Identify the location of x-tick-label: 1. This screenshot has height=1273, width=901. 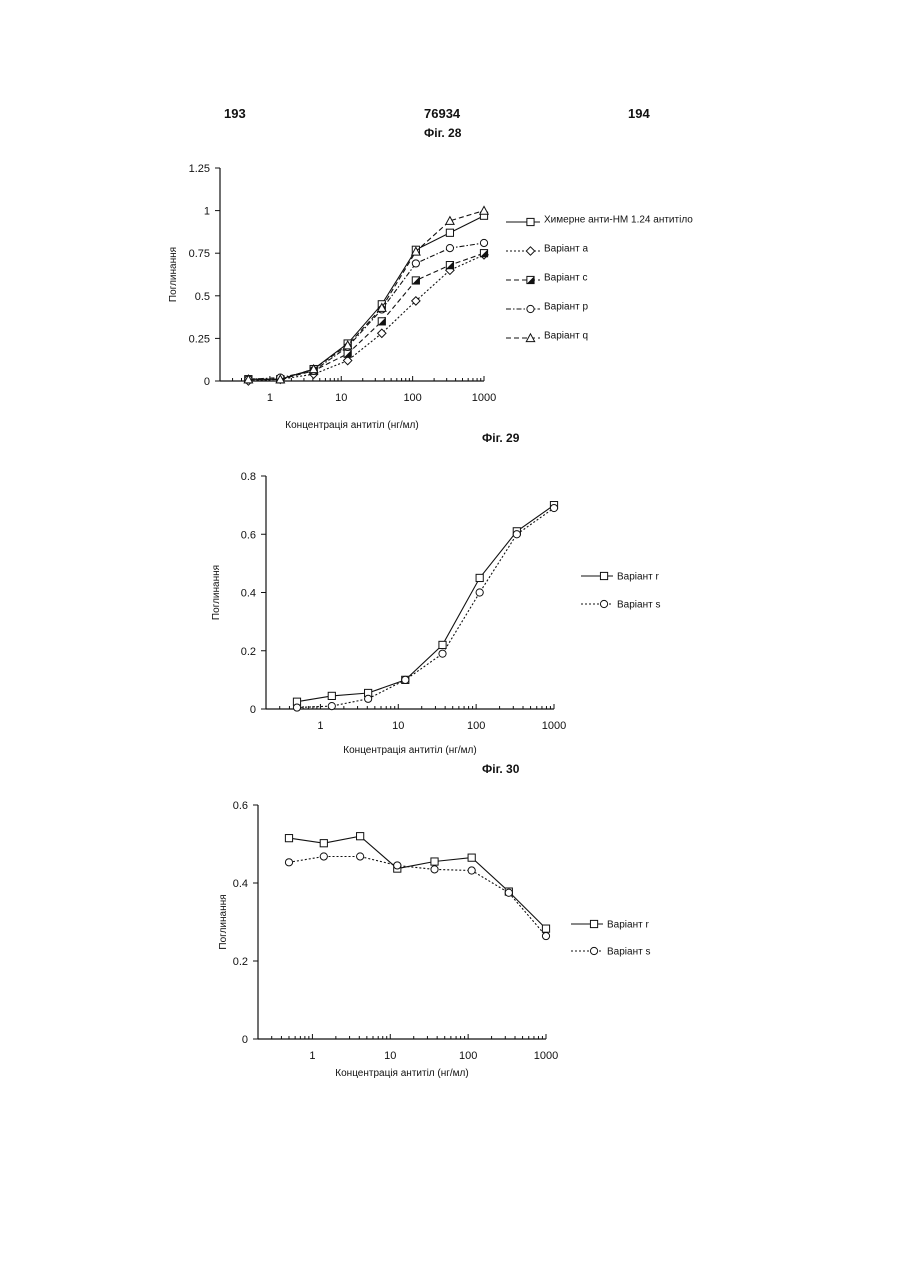
(312, 1056).